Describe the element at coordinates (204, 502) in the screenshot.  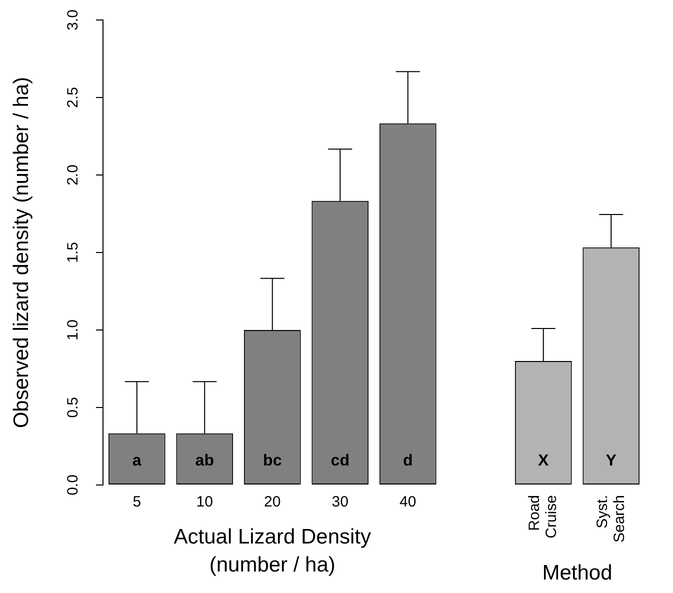
I see `x-tick-label: 10` at that location.